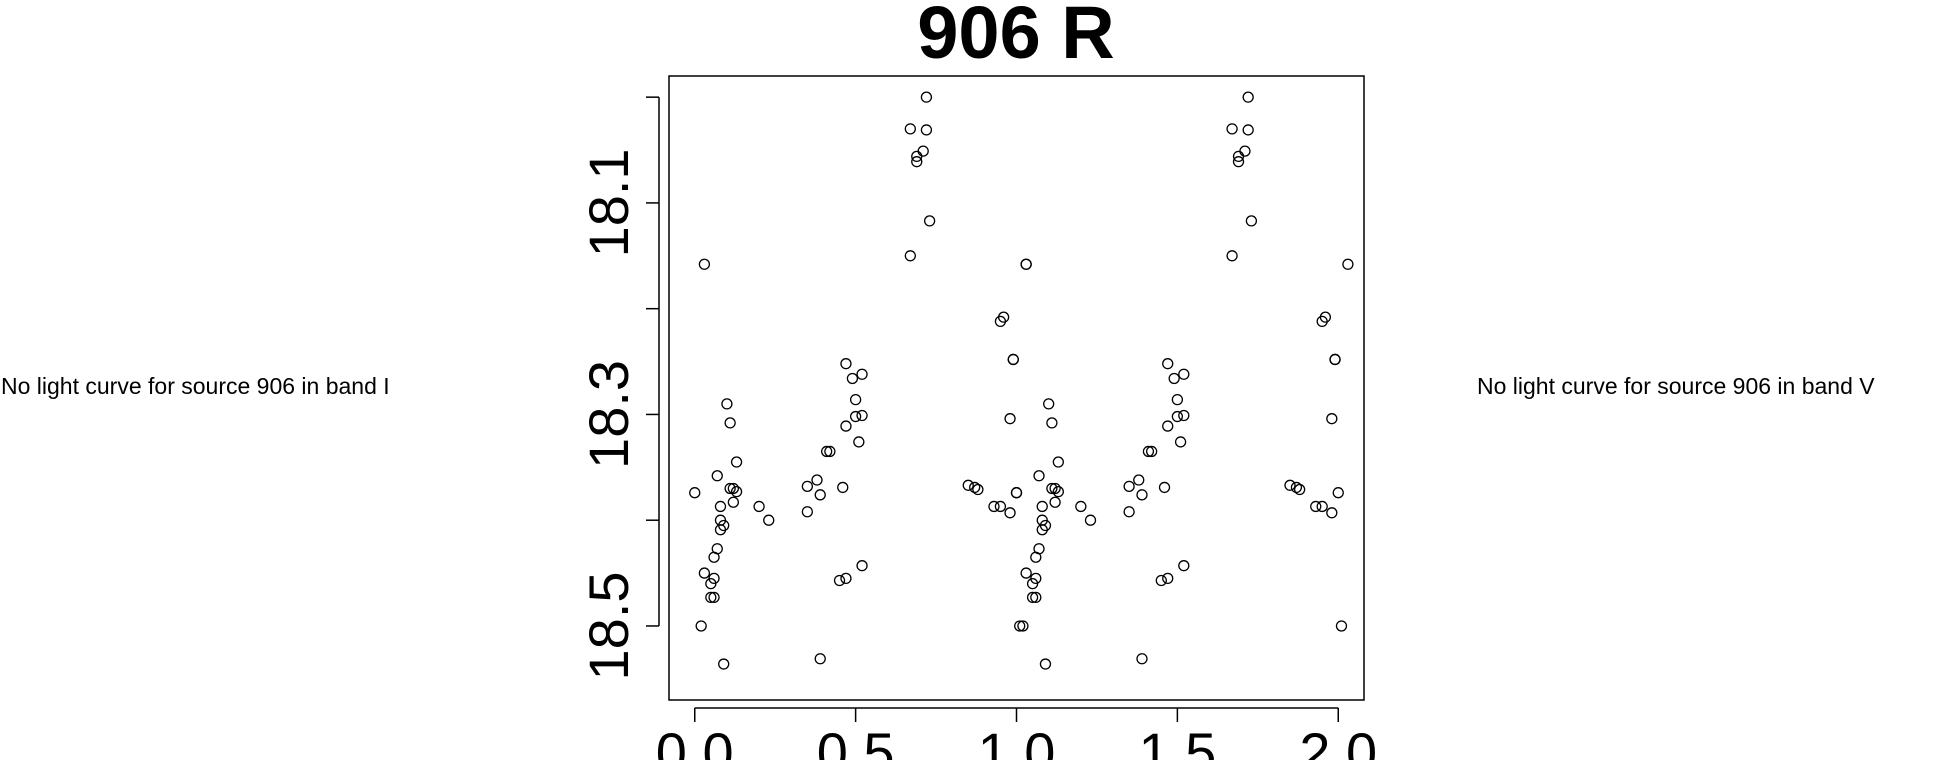  What do you see at coordinates (1676, 386) in the screenshot?
I see `note-band-v: No light curve for source 906 in band V` at bounding box center [1676, 386].